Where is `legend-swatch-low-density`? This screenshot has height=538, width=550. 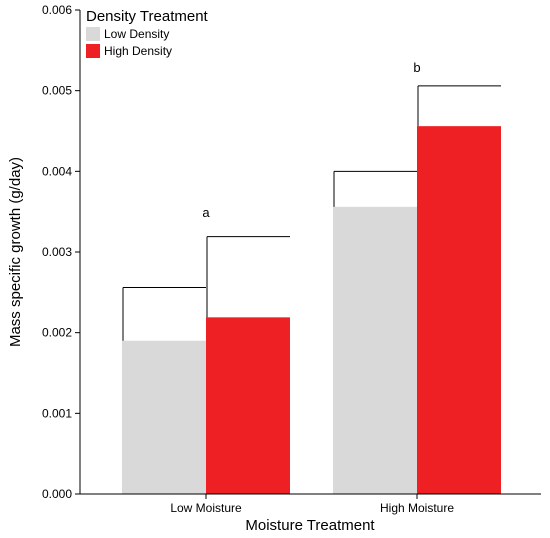
legend-swatch-low-density is located at coordinates (93, 34).